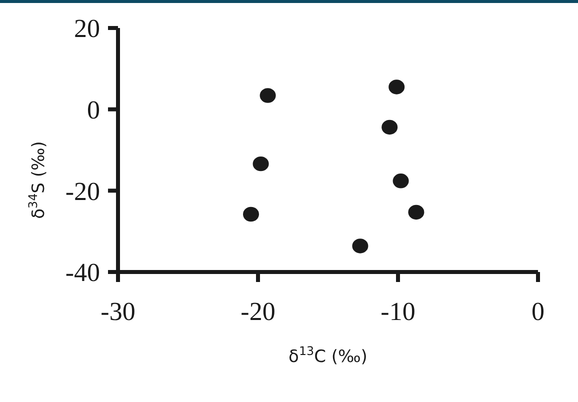 The image size is (578, 402). I want to click on x-tick-label: -10, so click(398, 311).